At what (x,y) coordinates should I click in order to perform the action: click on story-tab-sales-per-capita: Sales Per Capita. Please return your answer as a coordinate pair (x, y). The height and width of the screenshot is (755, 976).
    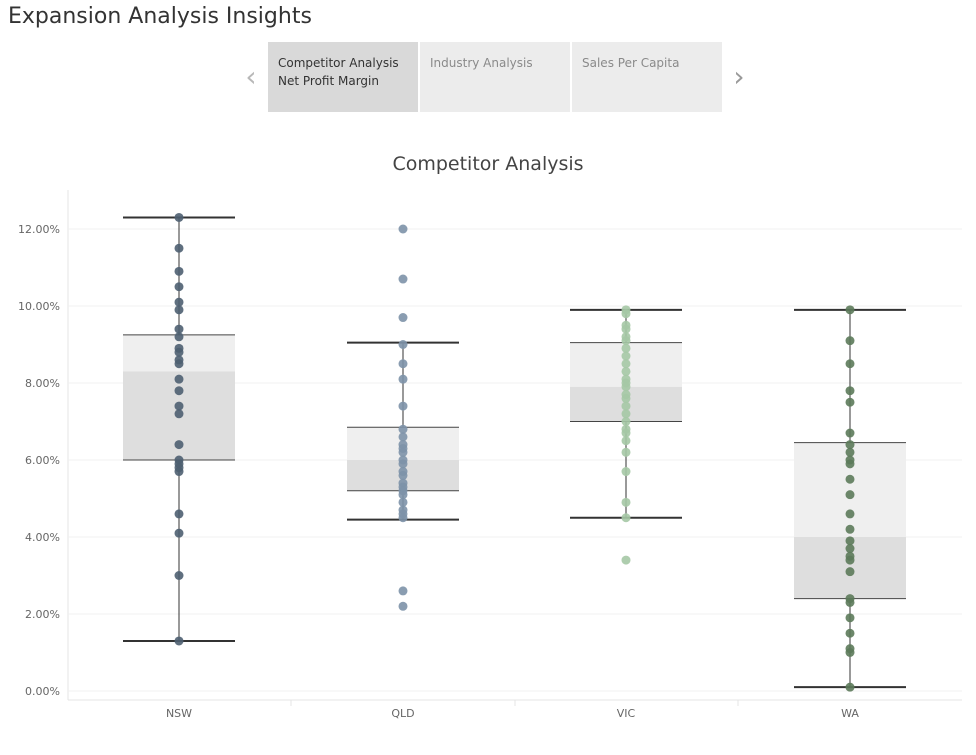
    Looking at the image, I should click on (647, 77).